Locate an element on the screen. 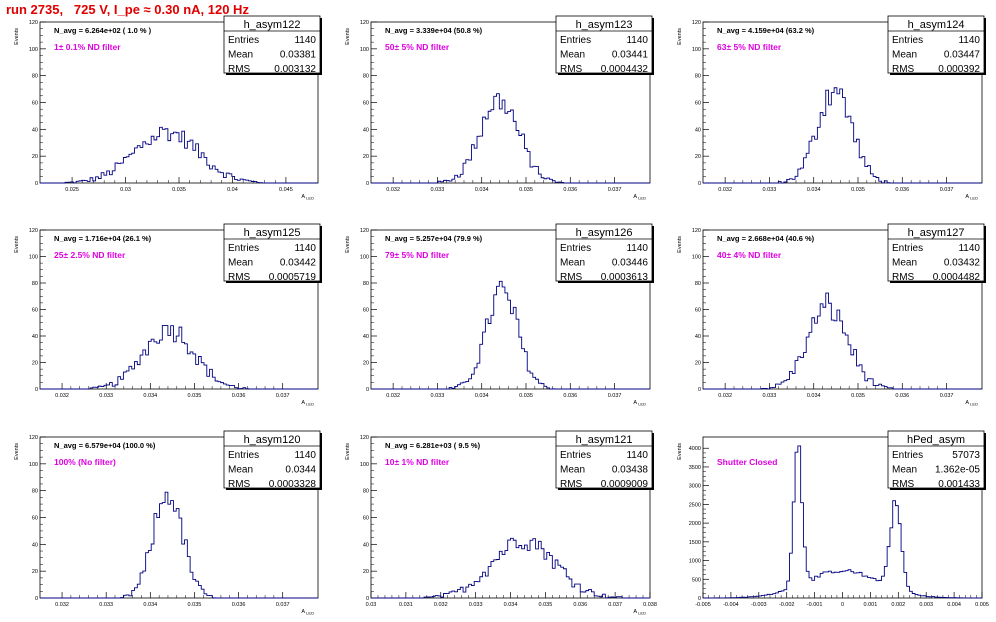 This screenshot has height=622, width=996. y-tick-label: 20 is located at coordinates (698, 157).